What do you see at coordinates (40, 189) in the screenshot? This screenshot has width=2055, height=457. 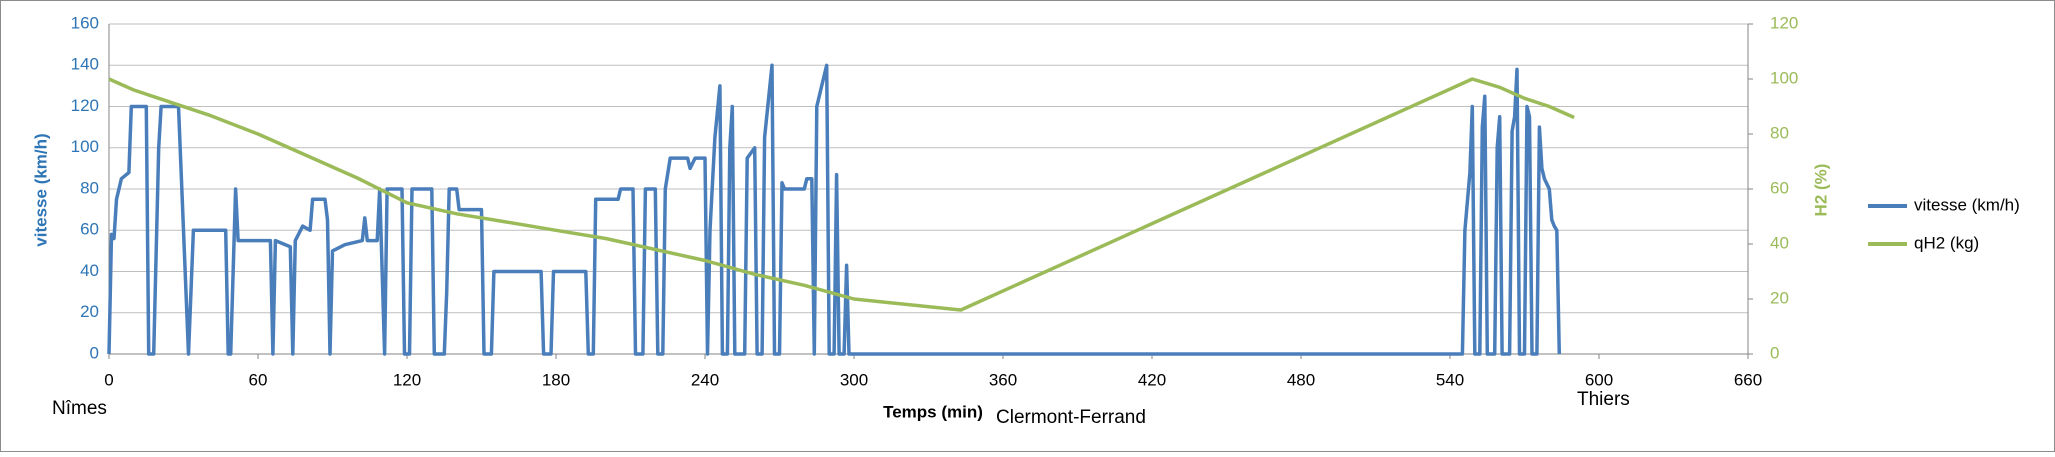 I see `y-axis-title: vitesse (km/h)` at bounding box center [40, 189].